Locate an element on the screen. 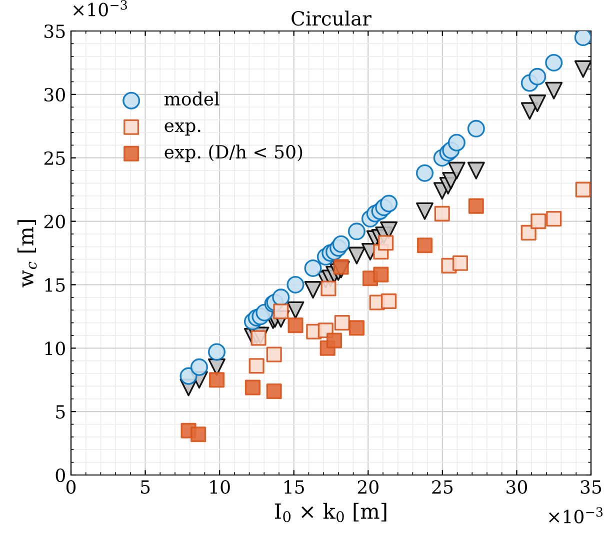 The height and width of the screenshot is (539, 613). x-tick-label: 10 is located at coordinates (220, 487).